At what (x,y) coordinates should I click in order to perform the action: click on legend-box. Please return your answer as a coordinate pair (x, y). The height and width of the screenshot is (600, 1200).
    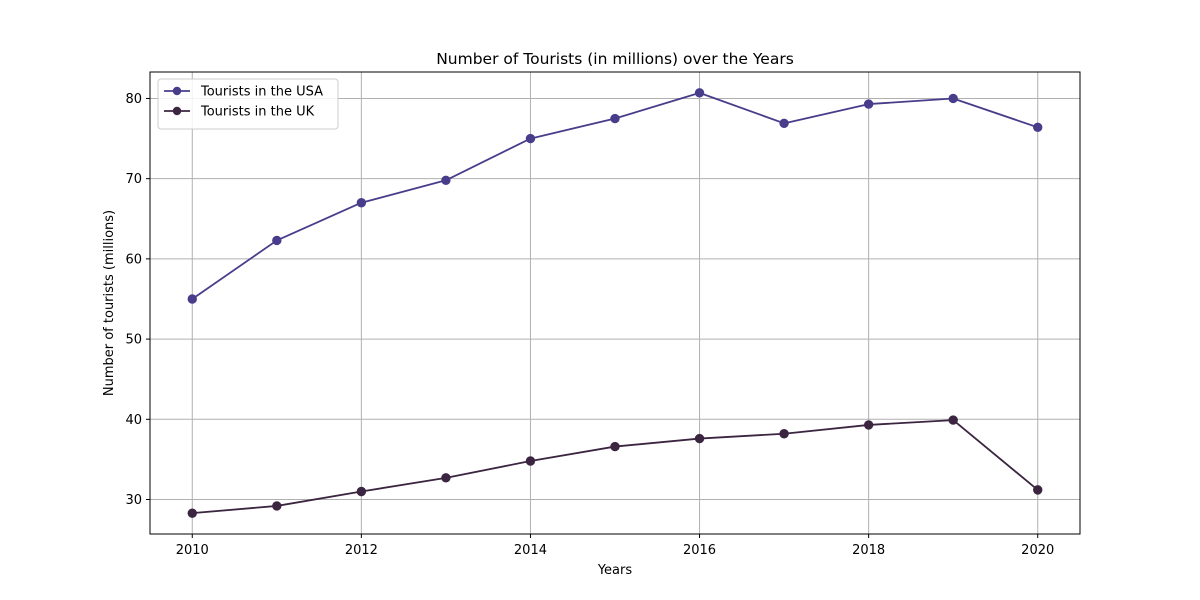
    Looking at the image, I should click on (248, 104).